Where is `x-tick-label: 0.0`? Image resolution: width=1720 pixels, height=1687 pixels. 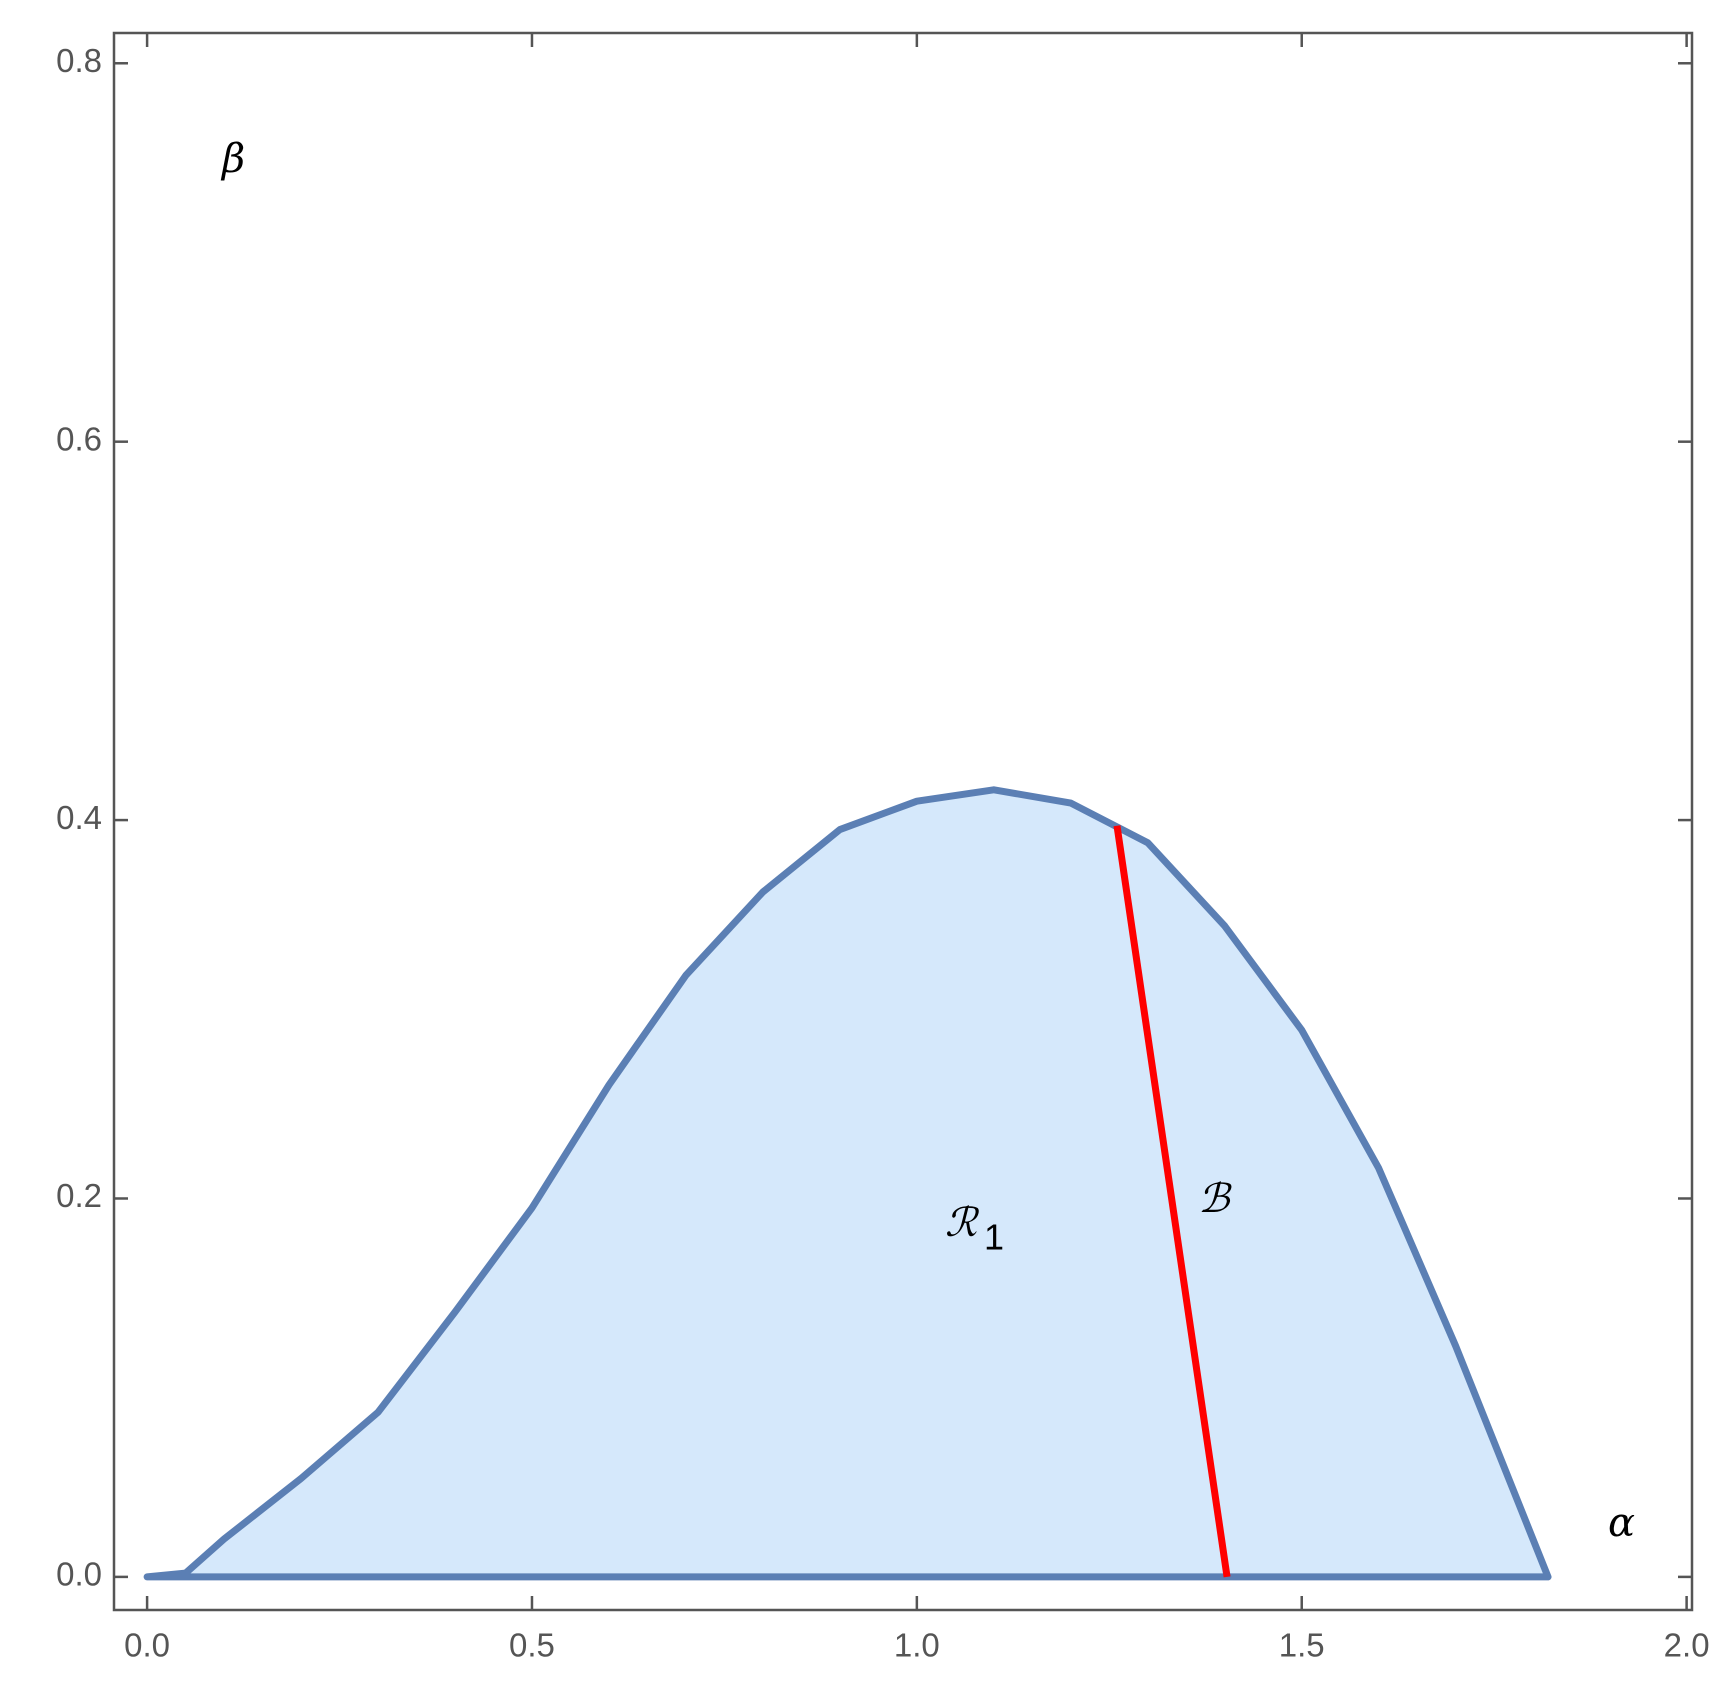 x-tick-label: 0.0 is located at coordinates (147, 1645).